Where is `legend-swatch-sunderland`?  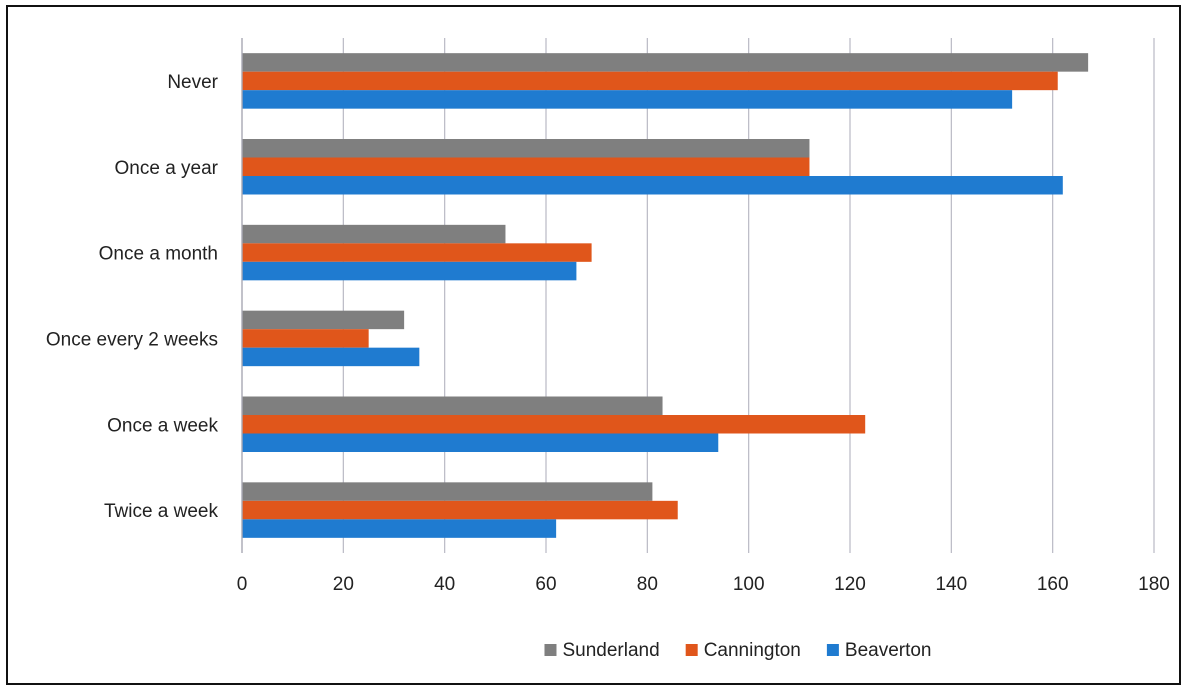 legend-swatch-sunderland is located at coordinates (550, 650).